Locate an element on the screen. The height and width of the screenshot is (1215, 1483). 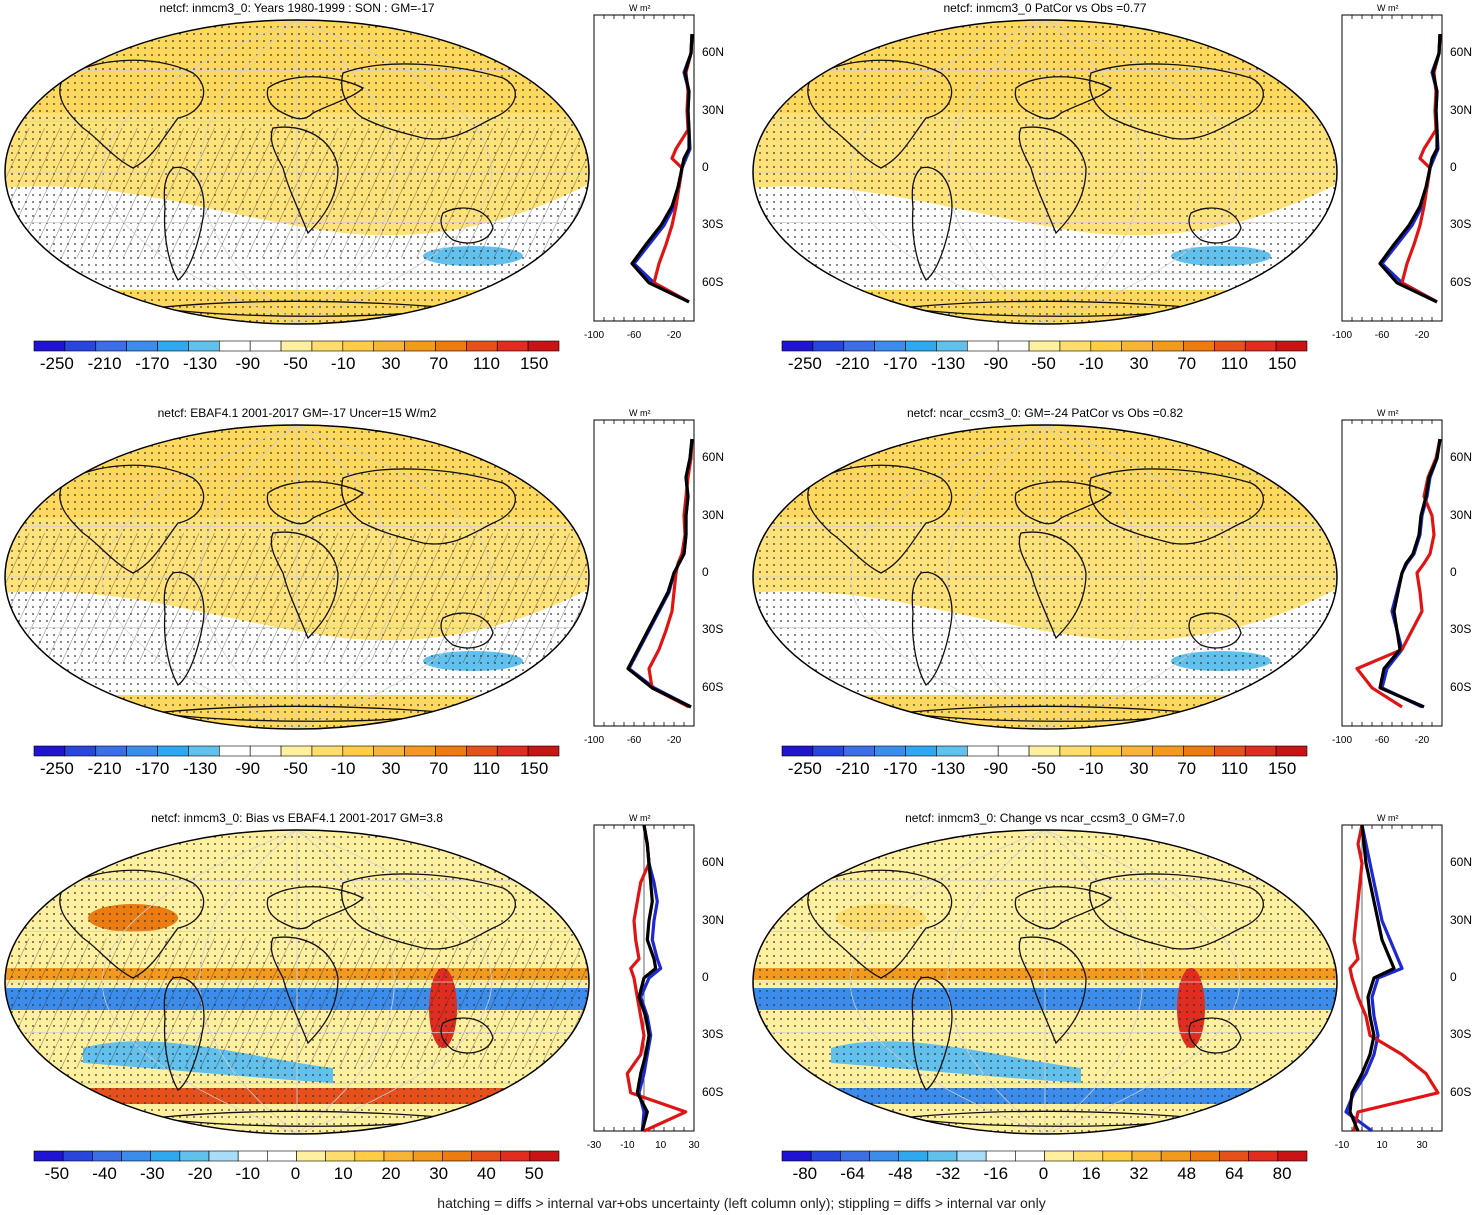
colorbar-tick-label: 40 is located at coordinates (486, 1173).